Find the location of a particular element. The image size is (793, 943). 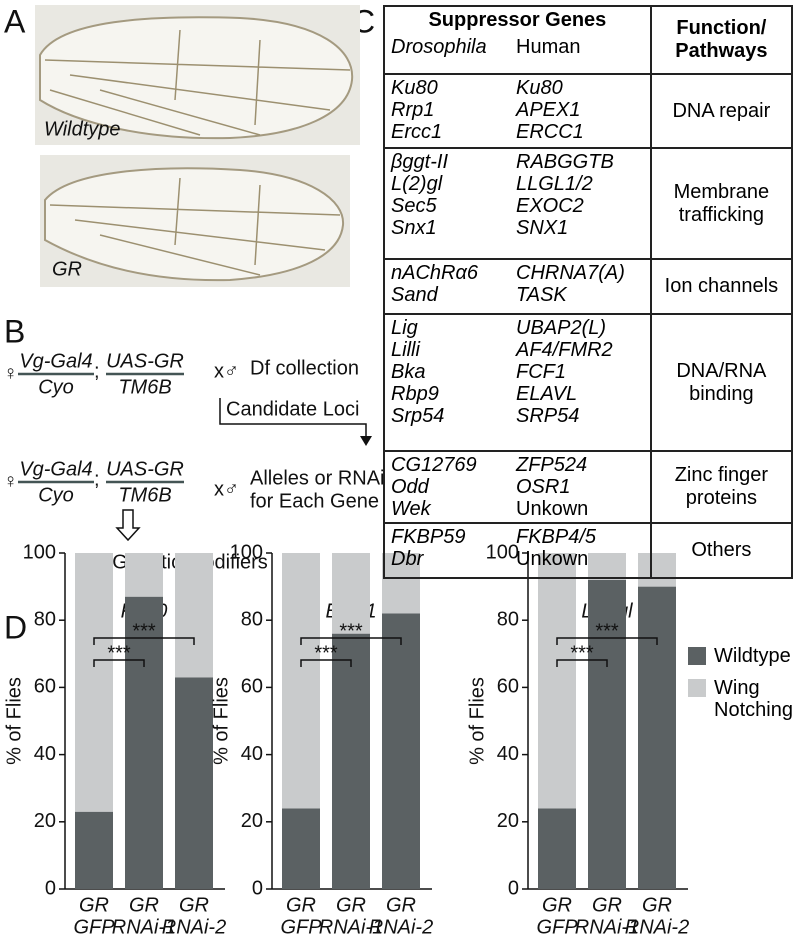

panel-label: B is located at coordinates (14, 331).